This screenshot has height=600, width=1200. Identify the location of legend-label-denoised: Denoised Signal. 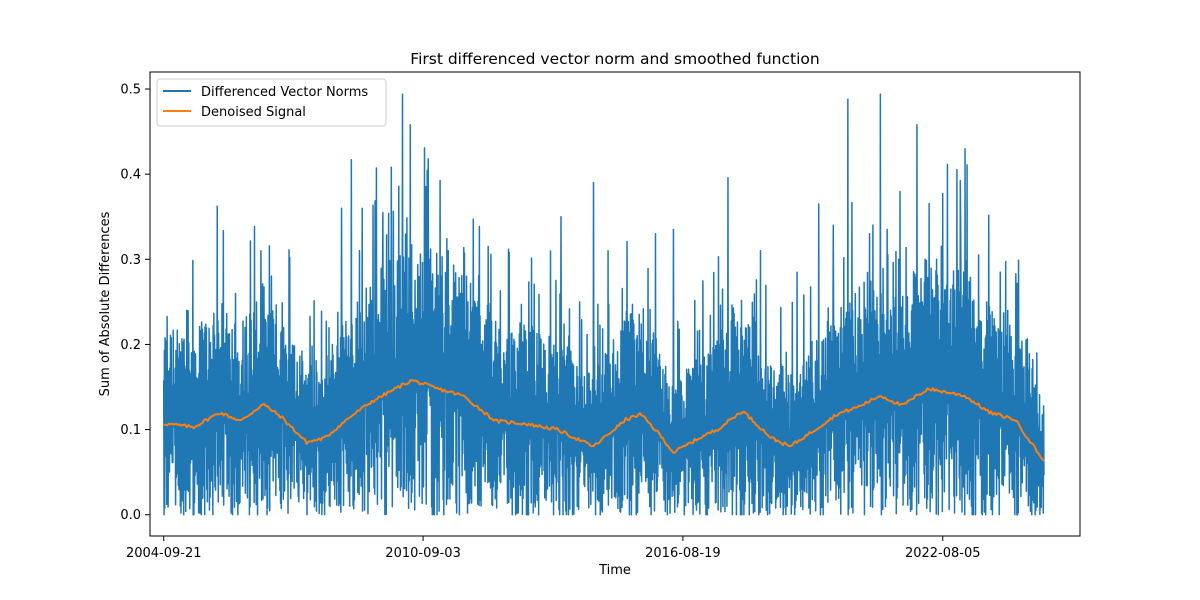
(253, 112).